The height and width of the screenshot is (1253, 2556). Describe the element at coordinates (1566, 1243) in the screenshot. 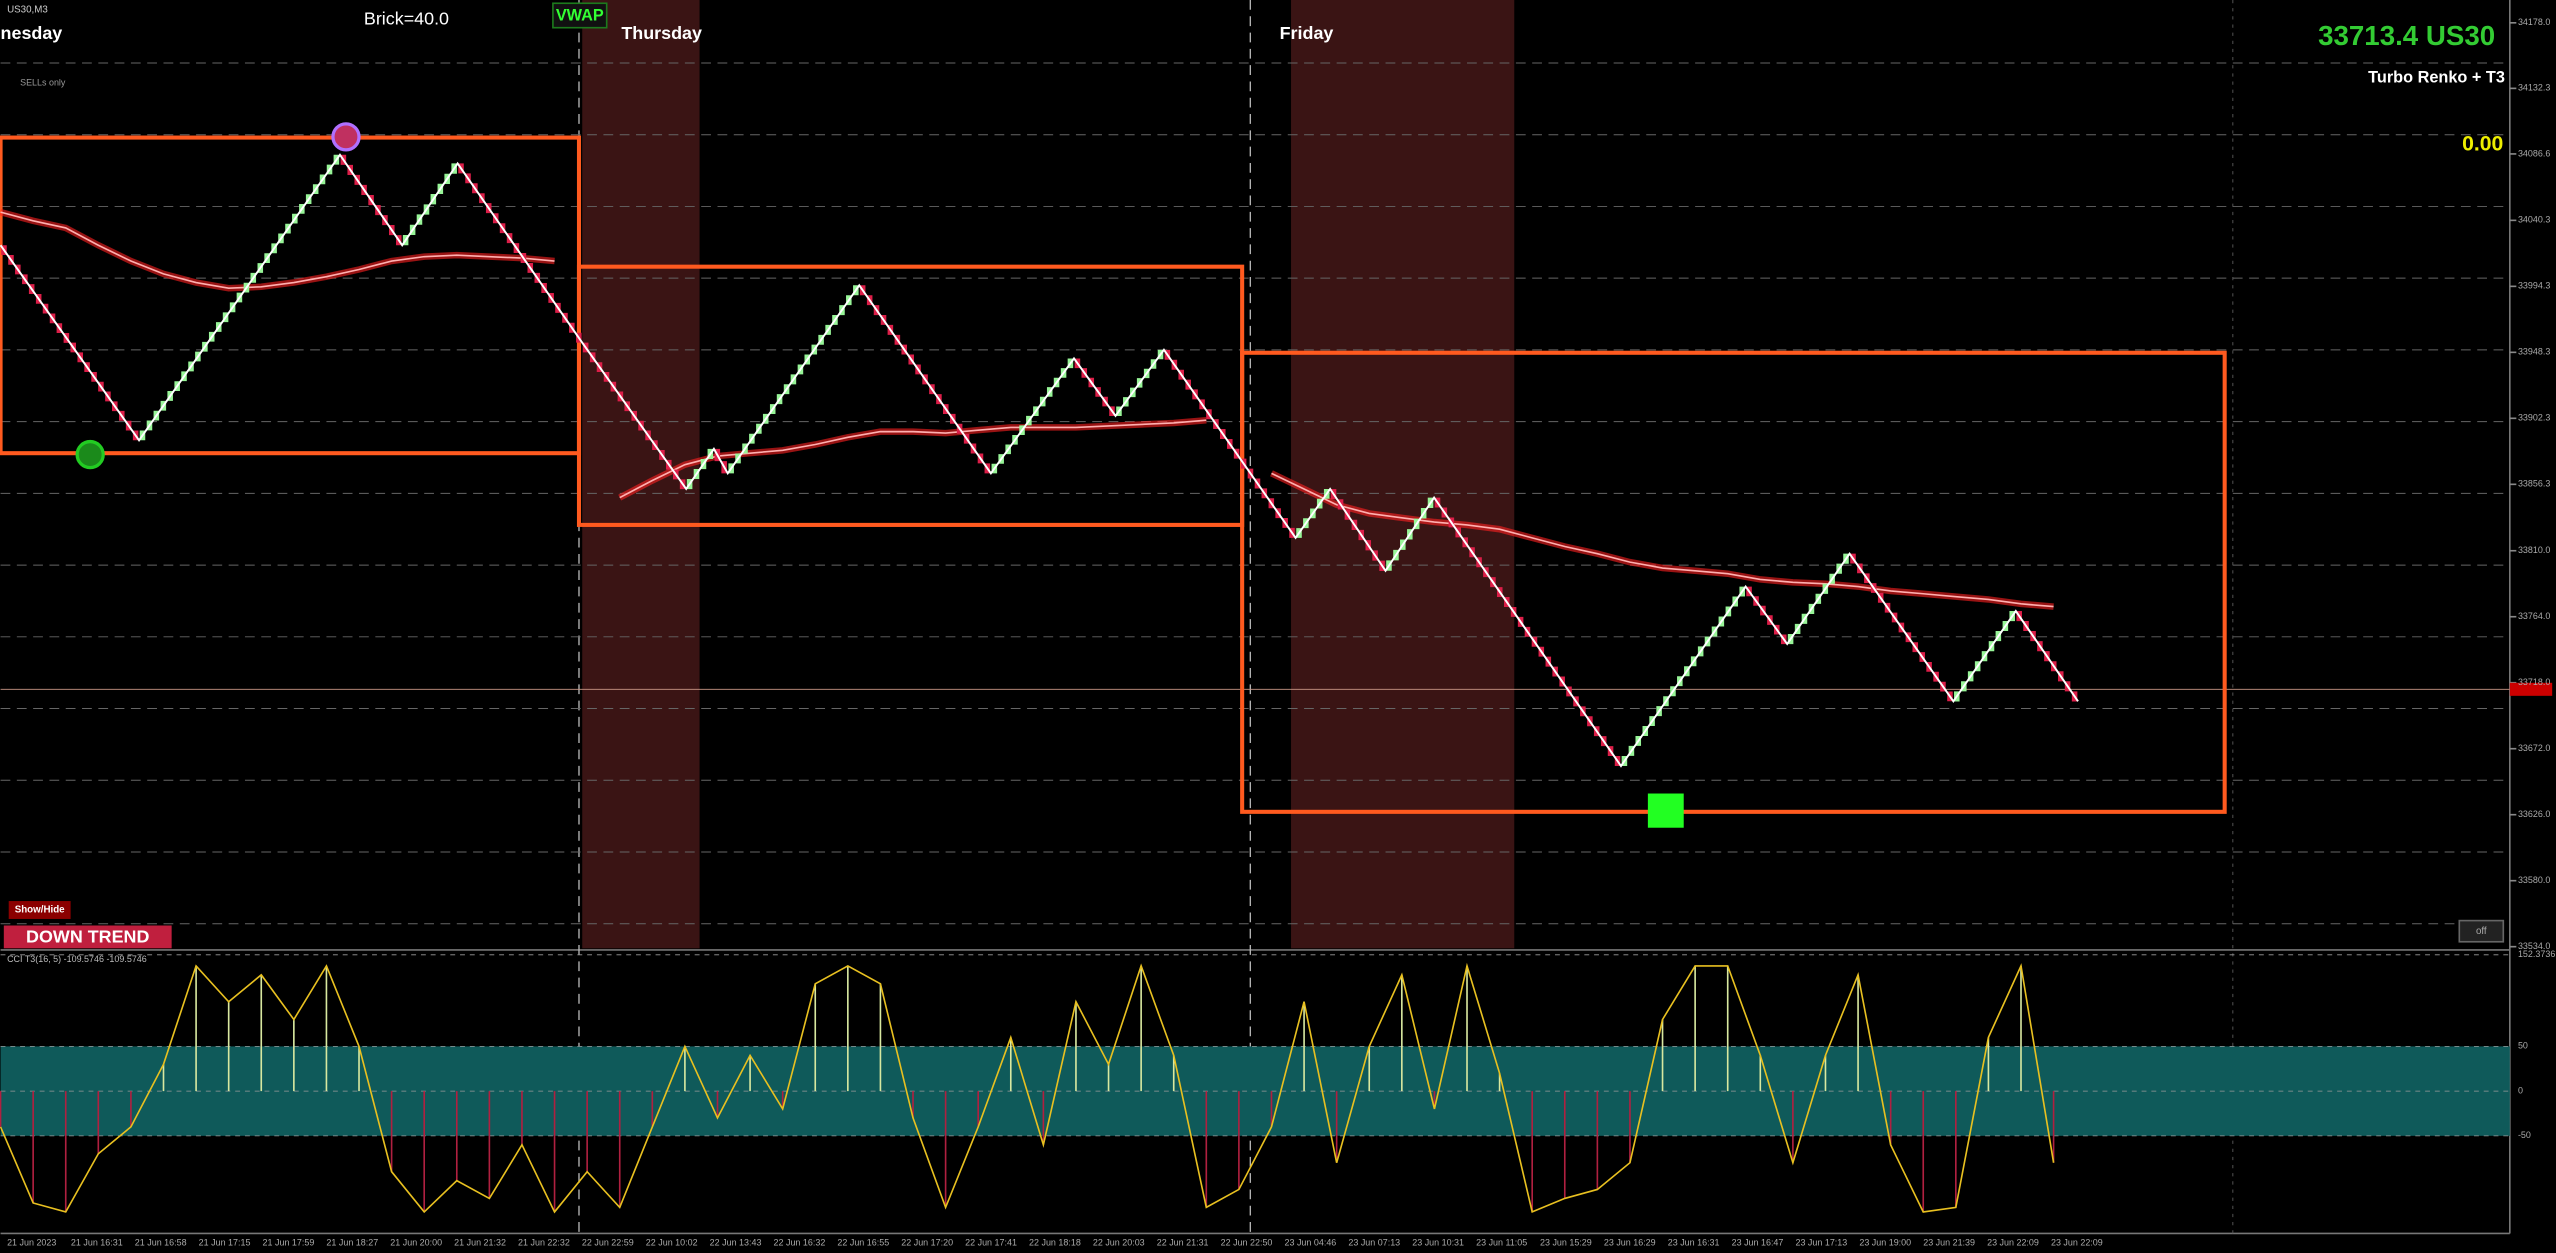

I see `time-label: 23 Jun 15:29` at that location.